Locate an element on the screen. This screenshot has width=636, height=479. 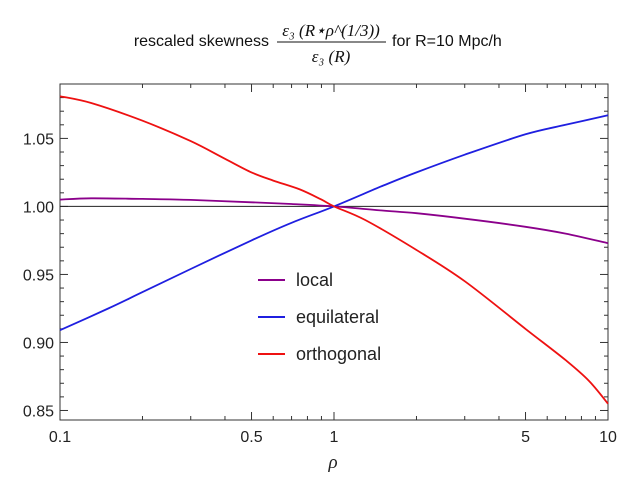
legend: local equilateral orthogonal is located at coordinates (319, 317).